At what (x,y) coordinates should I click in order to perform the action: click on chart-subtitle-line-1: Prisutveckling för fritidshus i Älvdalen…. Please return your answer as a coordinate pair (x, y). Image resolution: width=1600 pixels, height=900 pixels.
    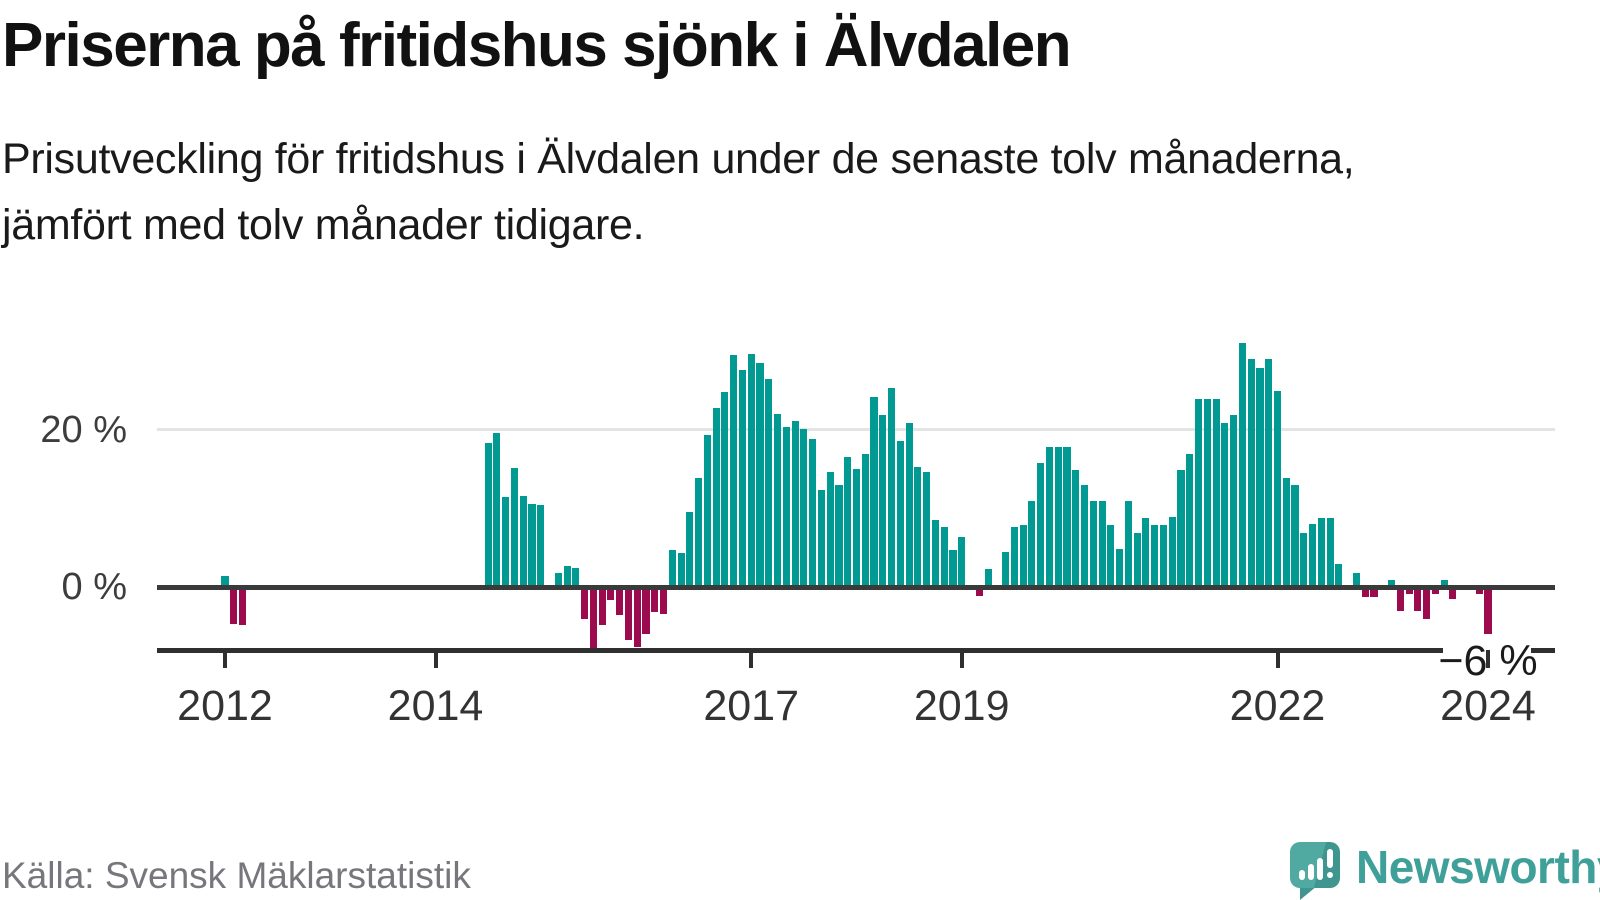
    Looking at the image, I should click on (678, 159).